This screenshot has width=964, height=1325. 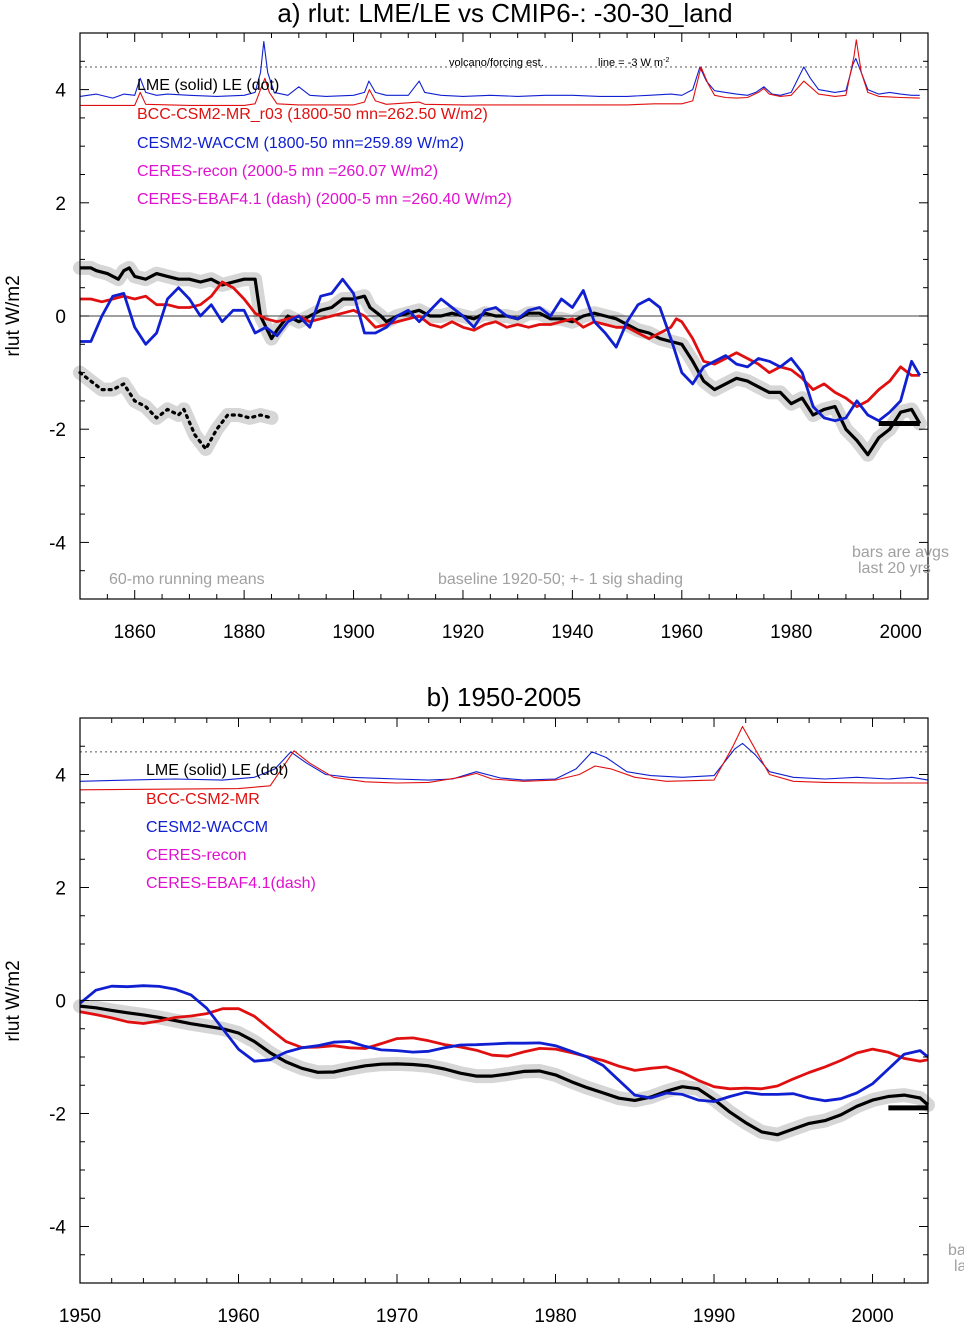 What do you see at coordinates (956, 1250) in the screenshot?
I see `annotation-b-bars-line1: bars are avgs` at bounding box center [956, 1250].